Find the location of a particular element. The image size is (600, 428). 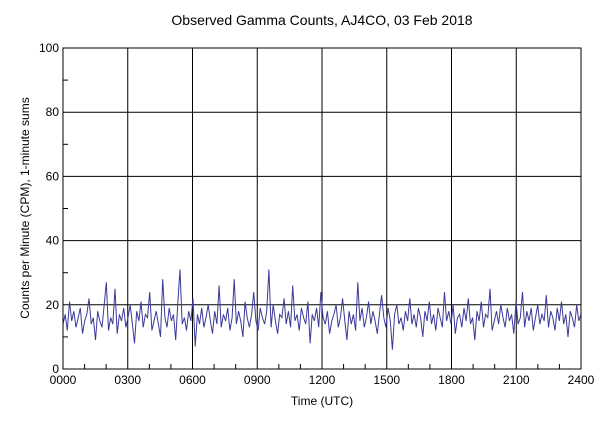

x-tick-label: 1200 is located at coordinates (322, 380).